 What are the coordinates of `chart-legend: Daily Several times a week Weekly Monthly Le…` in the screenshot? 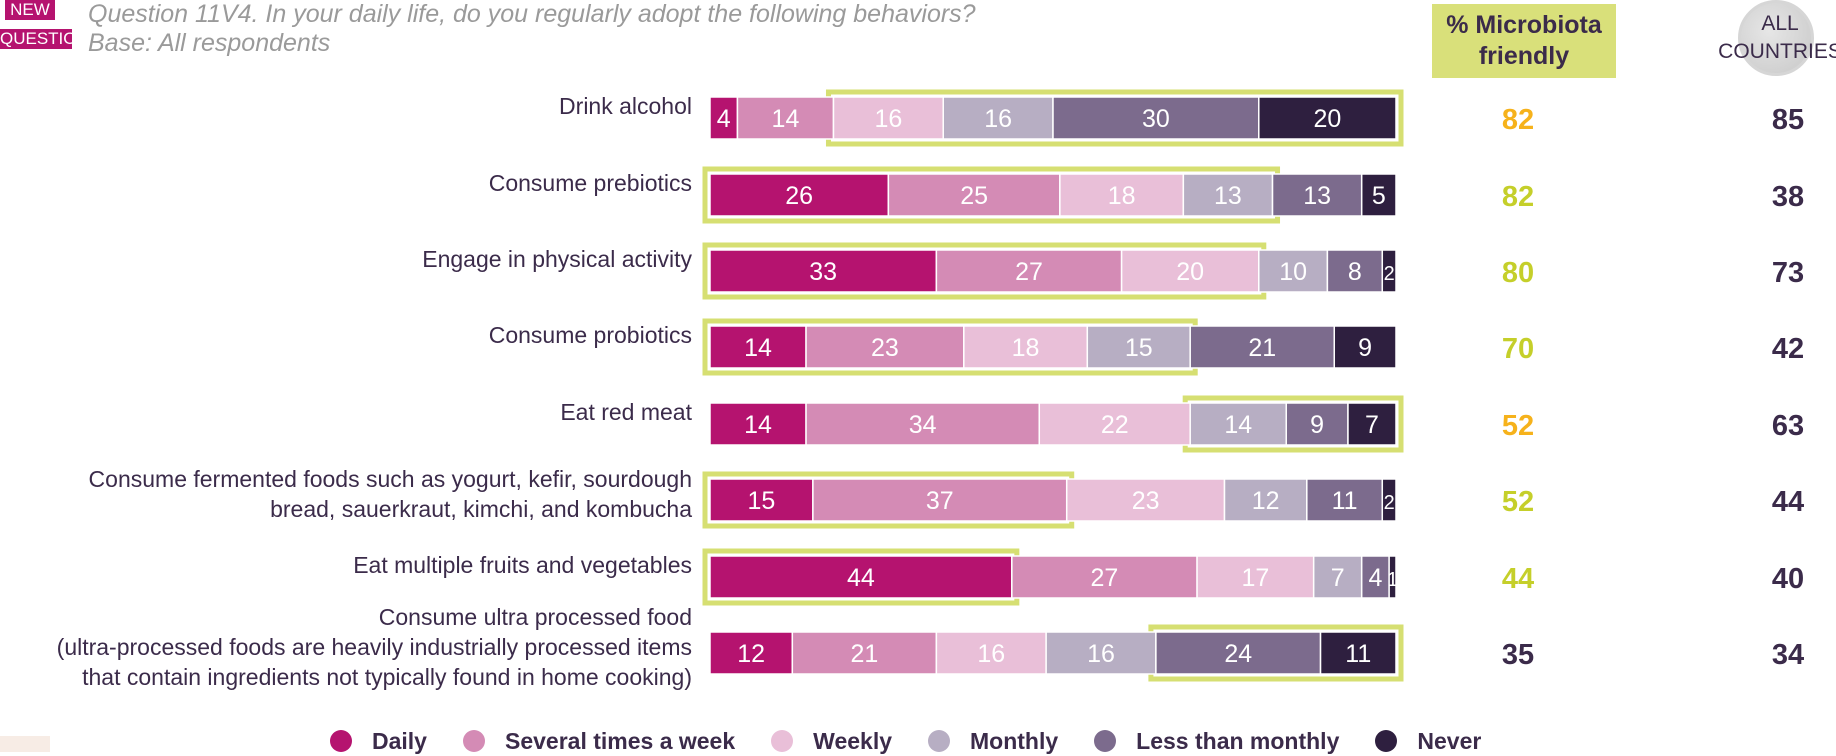 It's located at (923, 741).